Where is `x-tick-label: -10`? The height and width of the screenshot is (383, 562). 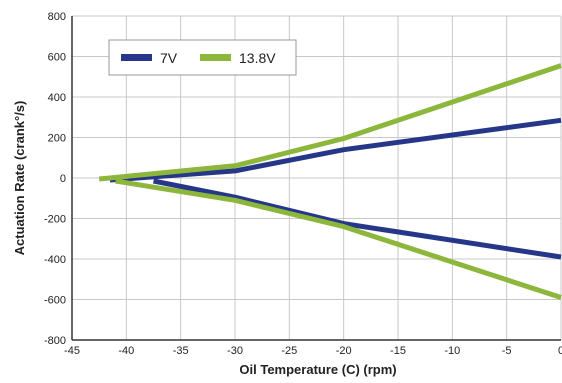 x-tick-label: -10 is located at coordinates (452, 351).